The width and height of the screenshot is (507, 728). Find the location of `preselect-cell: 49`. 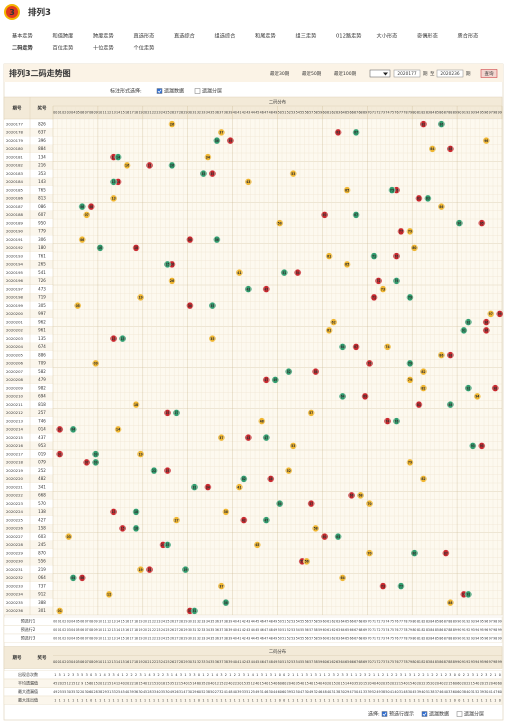

preselect-cell: 49 is located at coordinates (275, 638).